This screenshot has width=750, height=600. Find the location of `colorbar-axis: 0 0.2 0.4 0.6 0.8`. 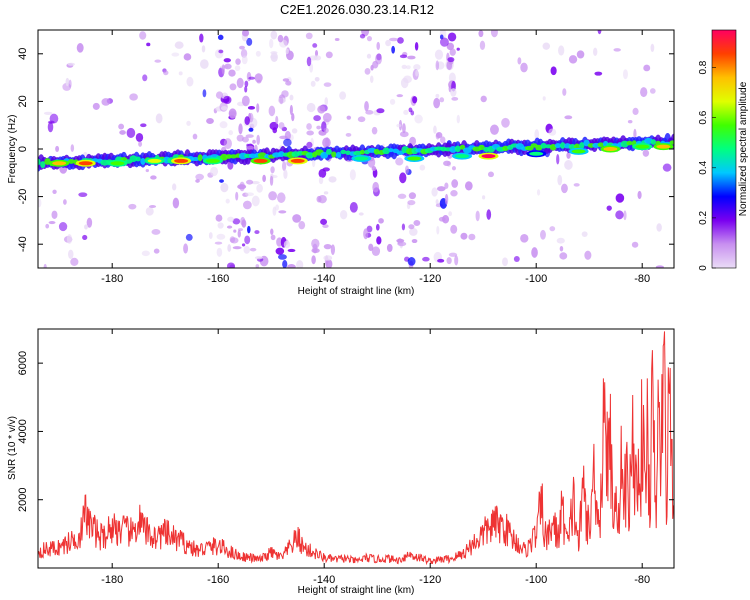

colorbar-axis: 0 0.2 0.4 0.6 0.8 is located at coordinates (707, 165).